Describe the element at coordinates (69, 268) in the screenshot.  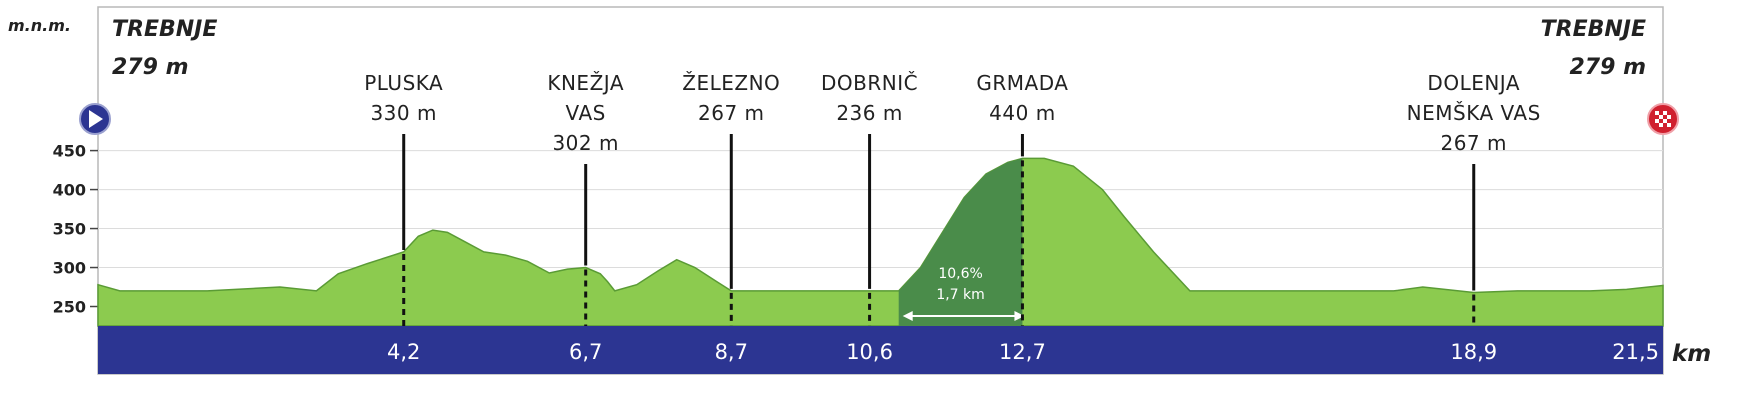
I see `y-tick-label: 300` at that location.